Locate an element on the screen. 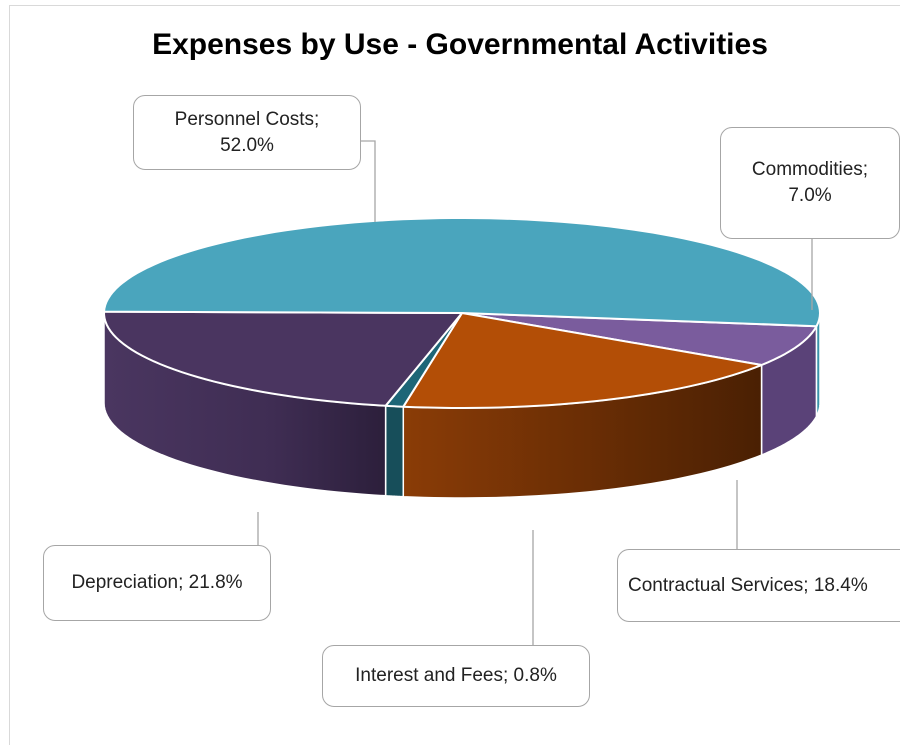 This screenshot has width=900, height=745. callout-personnel-pct: 52.0% is located at coordinates (247, 145).